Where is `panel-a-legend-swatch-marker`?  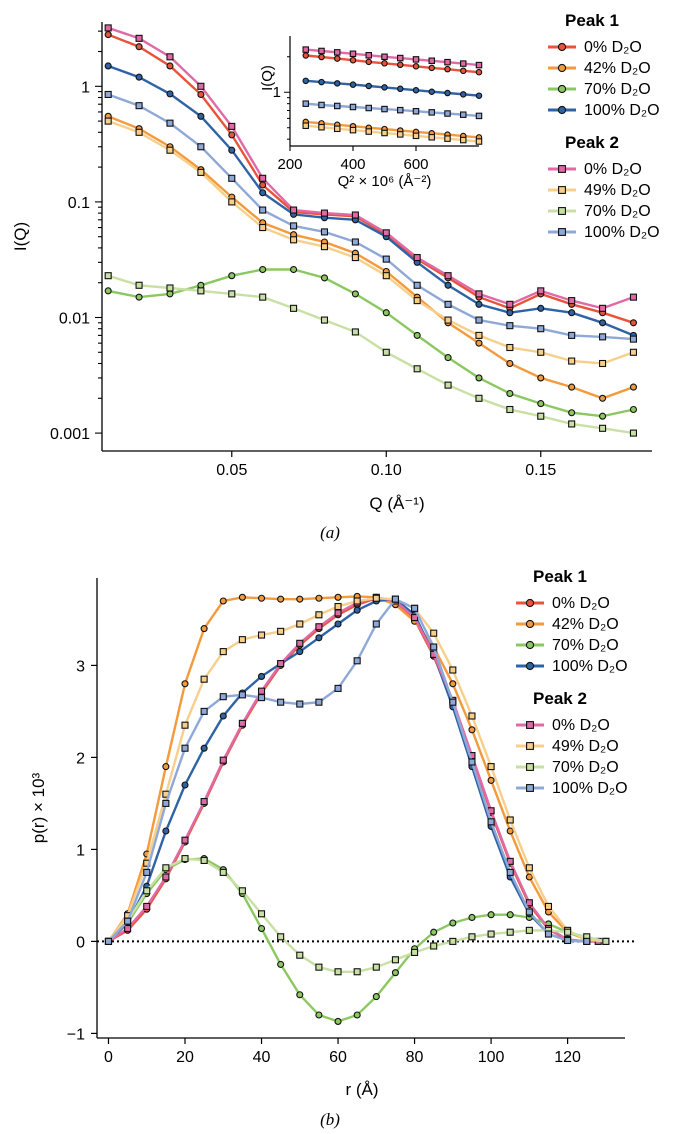
panel-a-legend-swatch-marker is located at coordinates (562, 211).